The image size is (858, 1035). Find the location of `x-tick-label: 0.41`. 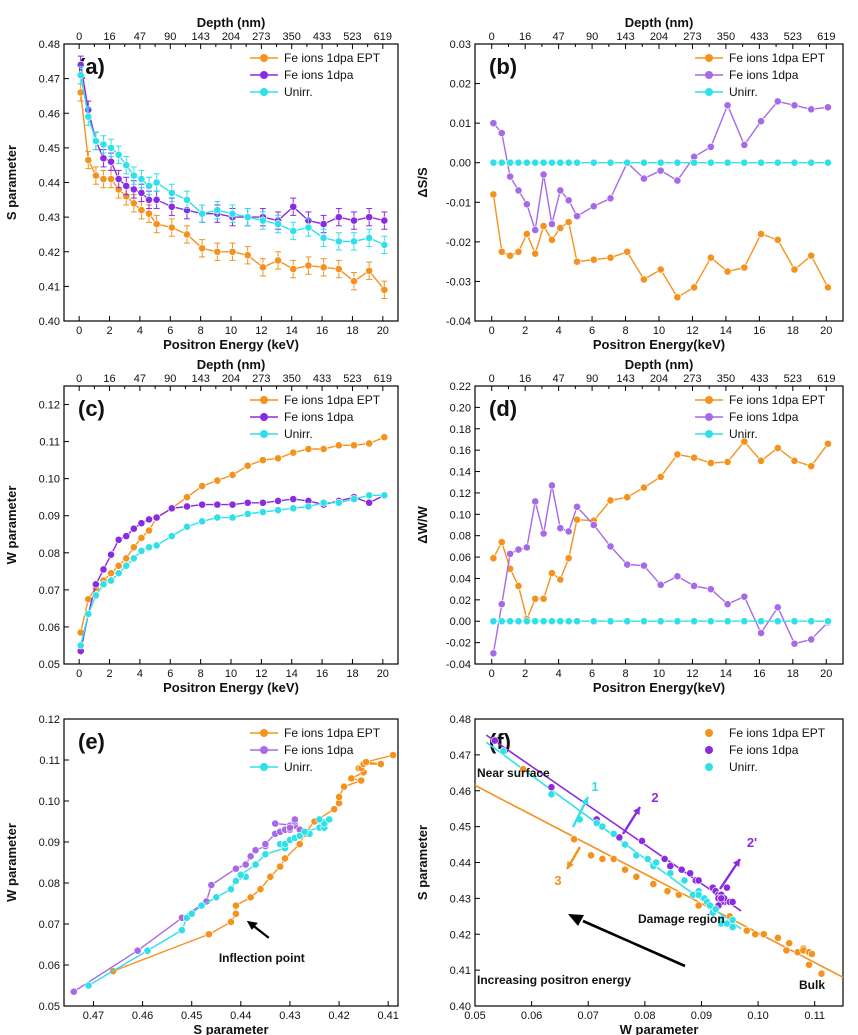

x-tick-label: 0.41 is located at coordinates (387, 1016).